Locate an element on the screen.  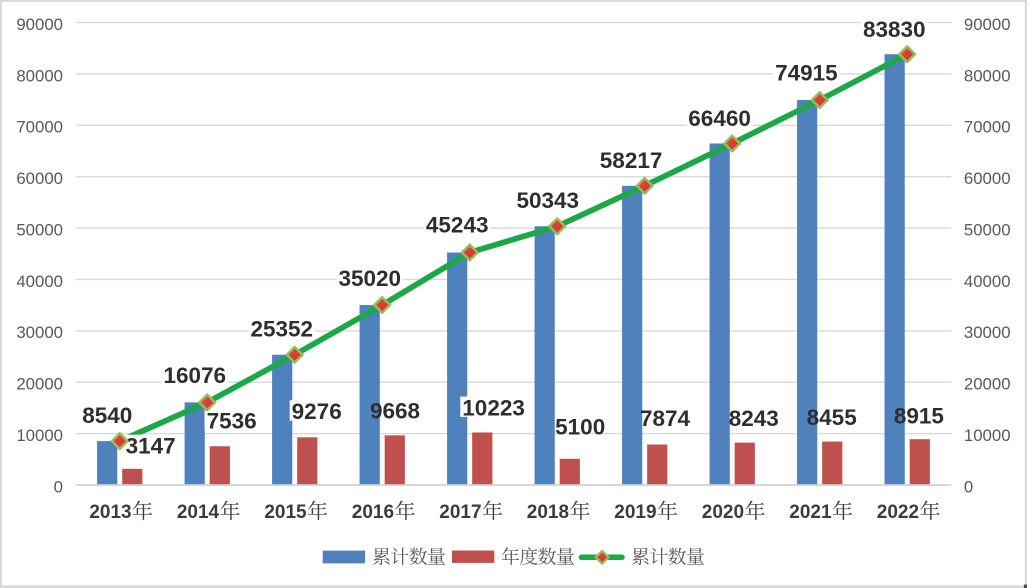
svg-text: 35020 is located at coordinates (370, 278).